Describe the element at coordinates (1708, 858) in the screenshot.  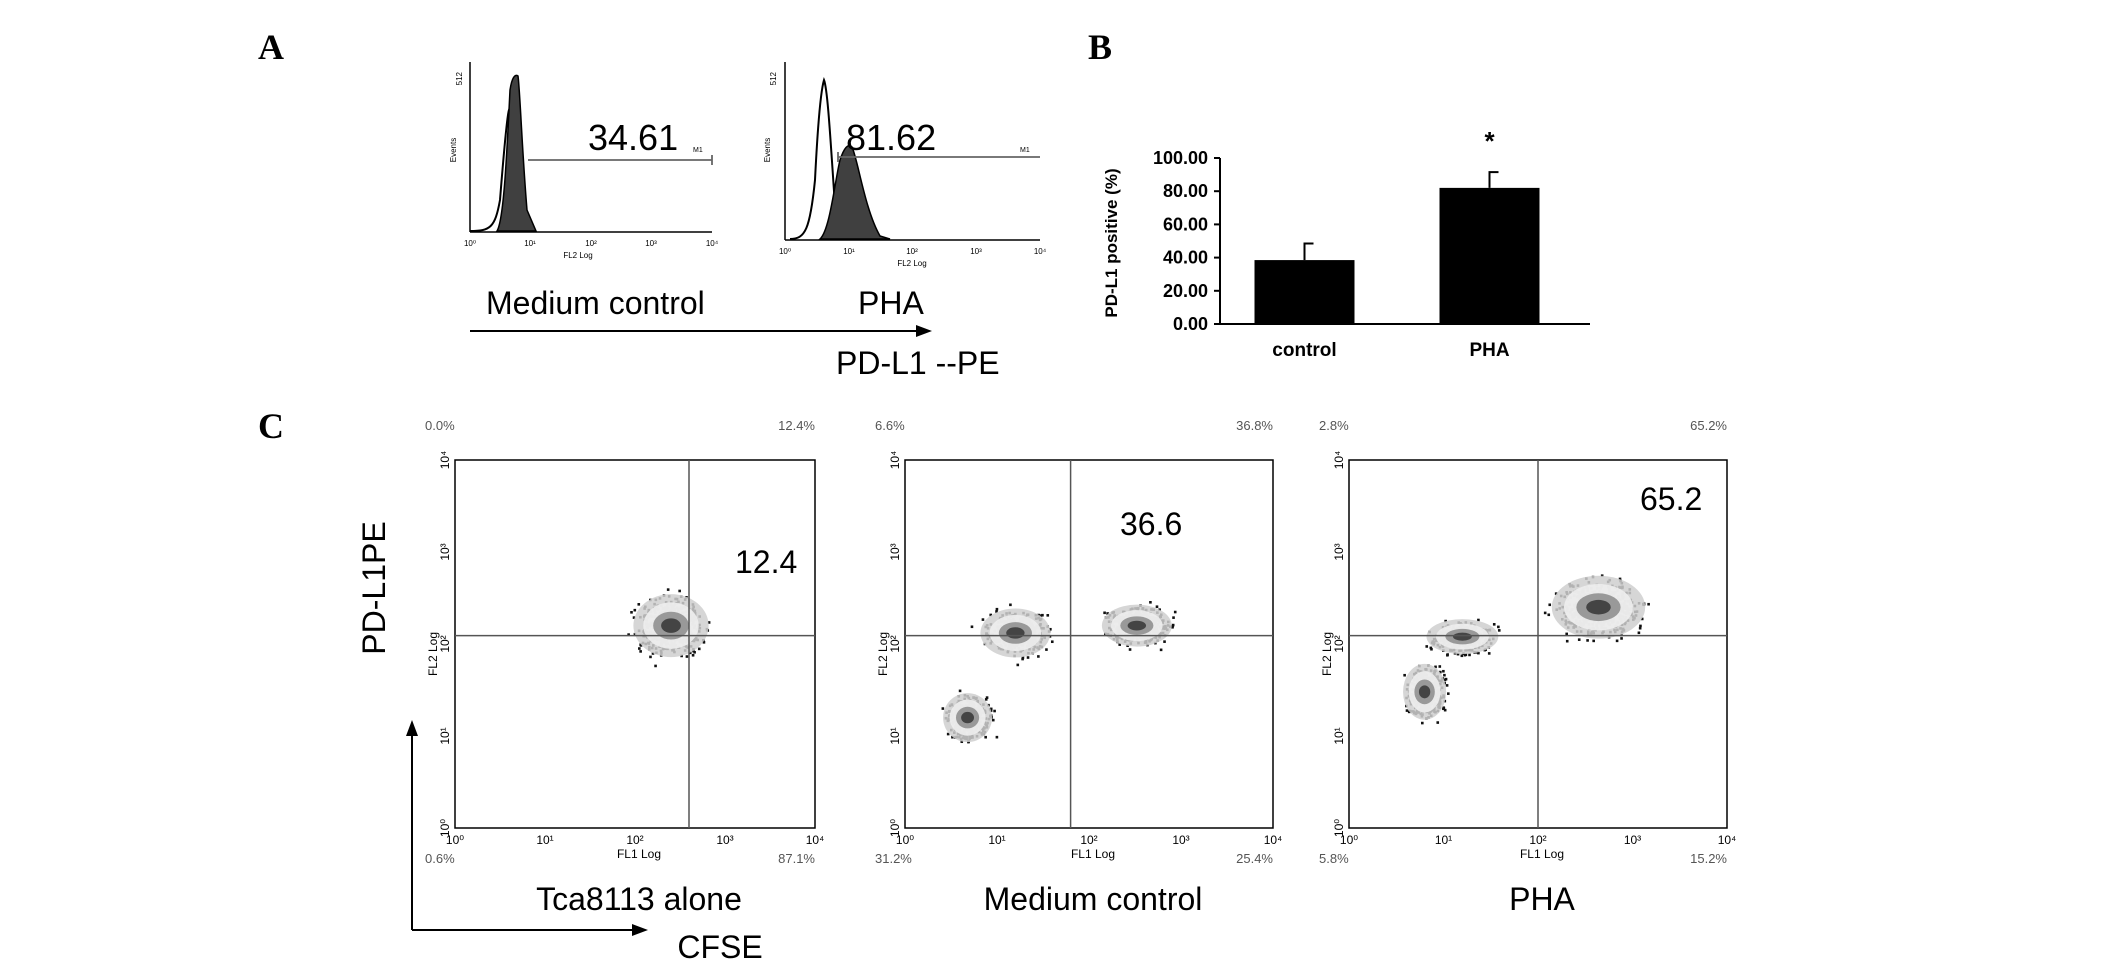
I see `quadrant-lr-pct: 15.2%` at that location.